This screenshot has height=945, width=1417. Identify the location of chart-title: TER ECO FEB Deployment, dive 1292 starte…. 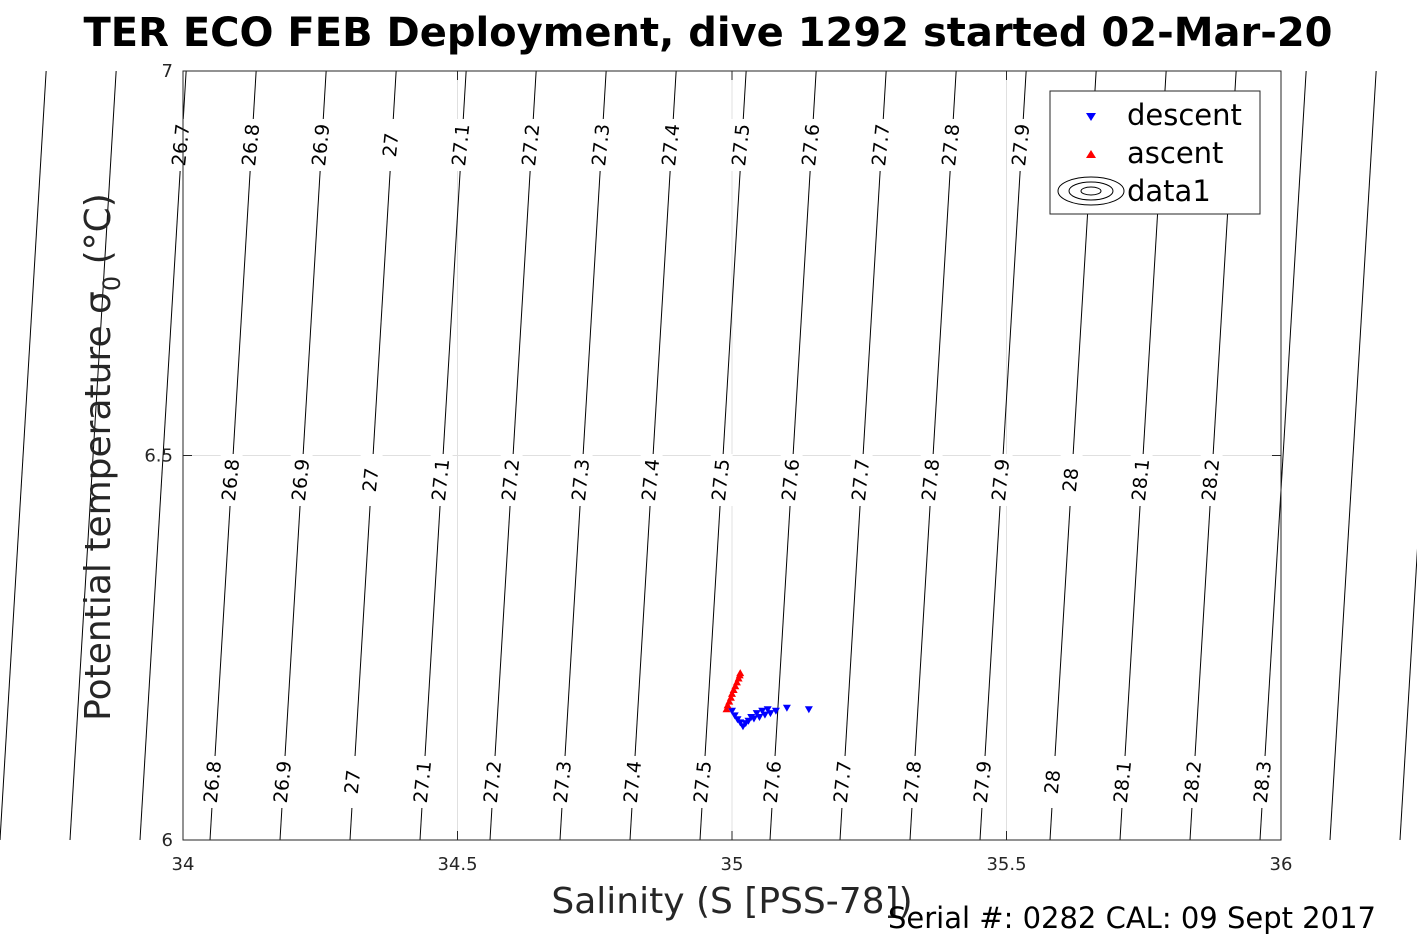
(707, 33).